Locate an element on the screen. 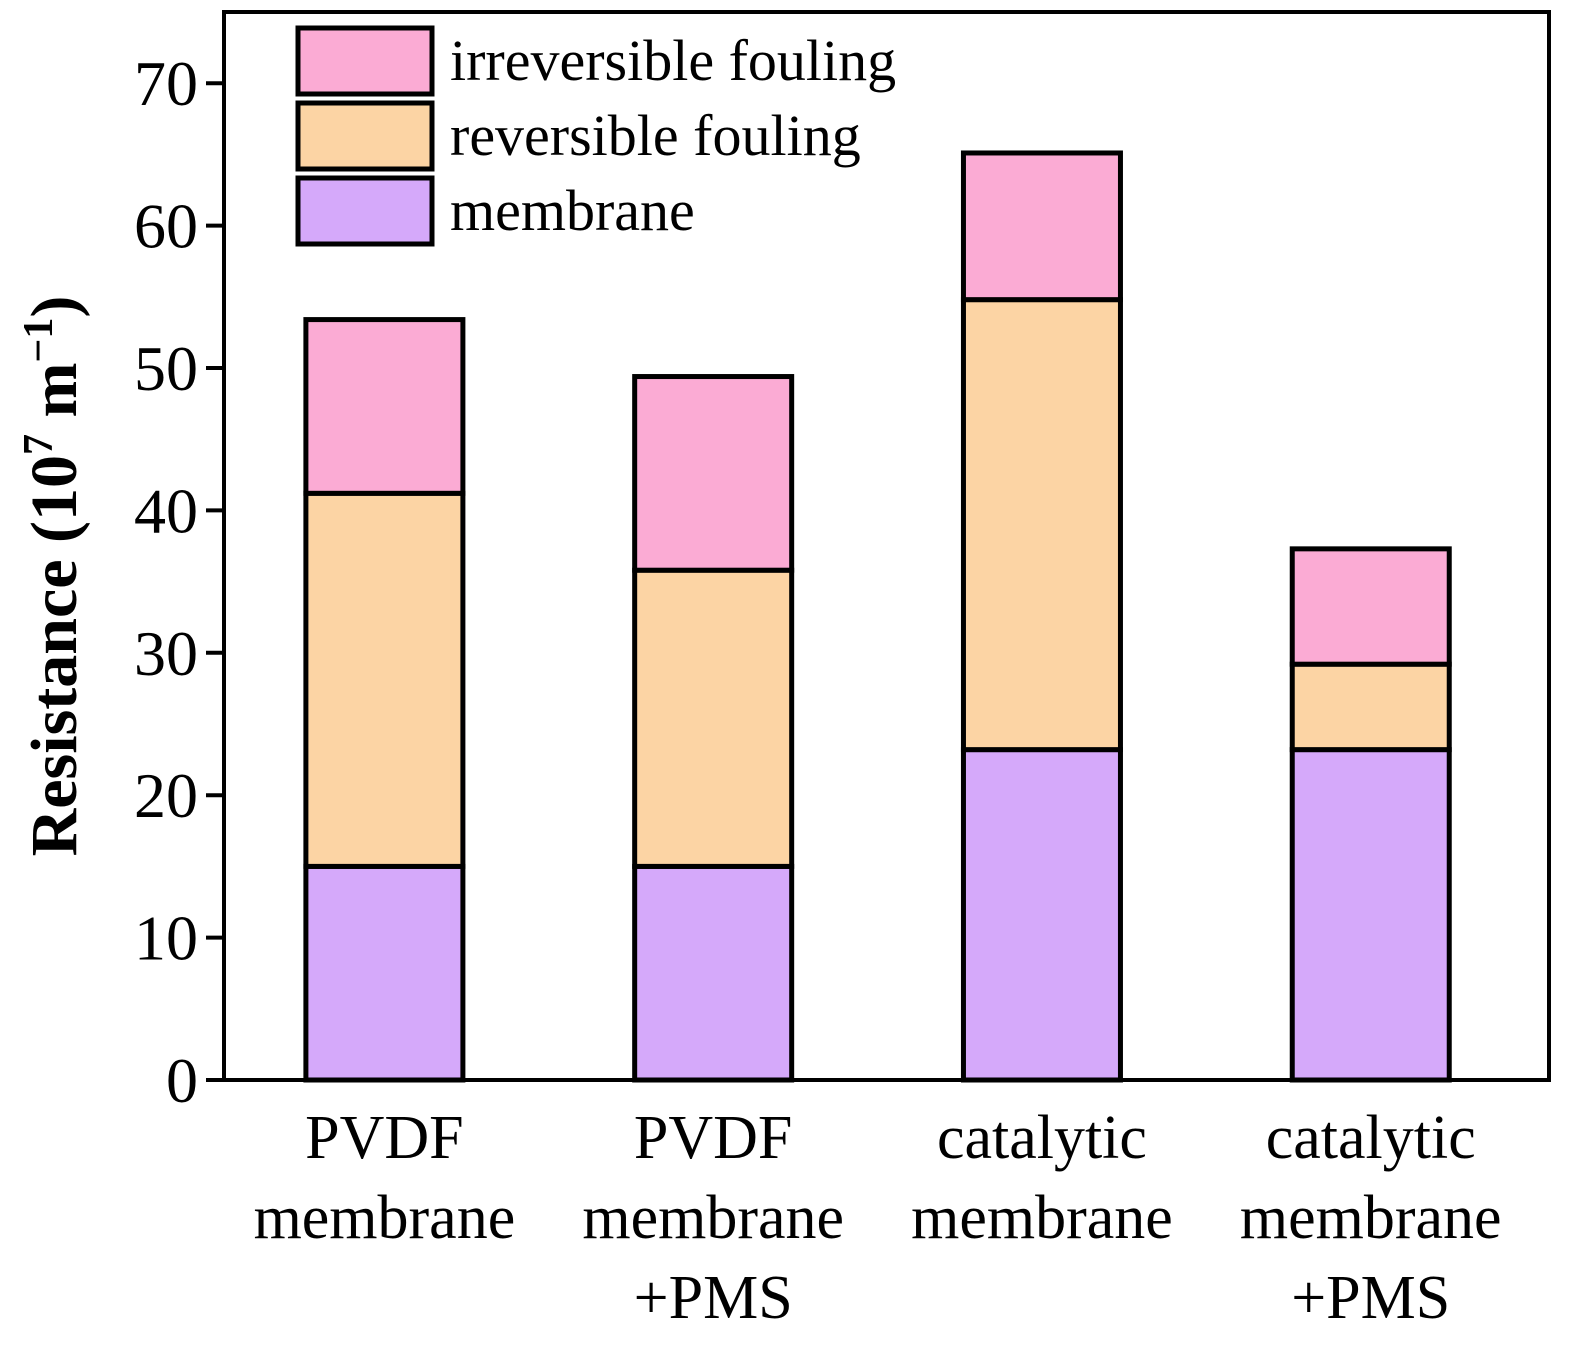 Image resolution: width=1593 pixels, height=1368 pixels. legend-swatch-membrane is located at coordinates (365, 211).